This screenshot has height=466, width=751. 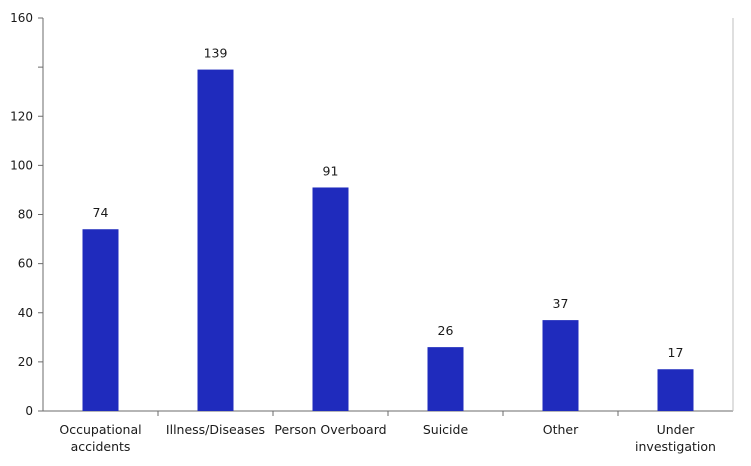 What do you see at coordinates (215, 429) in the screenshot?
I see `category-label: Illness/Diseases` at bounding box center [215, 429].